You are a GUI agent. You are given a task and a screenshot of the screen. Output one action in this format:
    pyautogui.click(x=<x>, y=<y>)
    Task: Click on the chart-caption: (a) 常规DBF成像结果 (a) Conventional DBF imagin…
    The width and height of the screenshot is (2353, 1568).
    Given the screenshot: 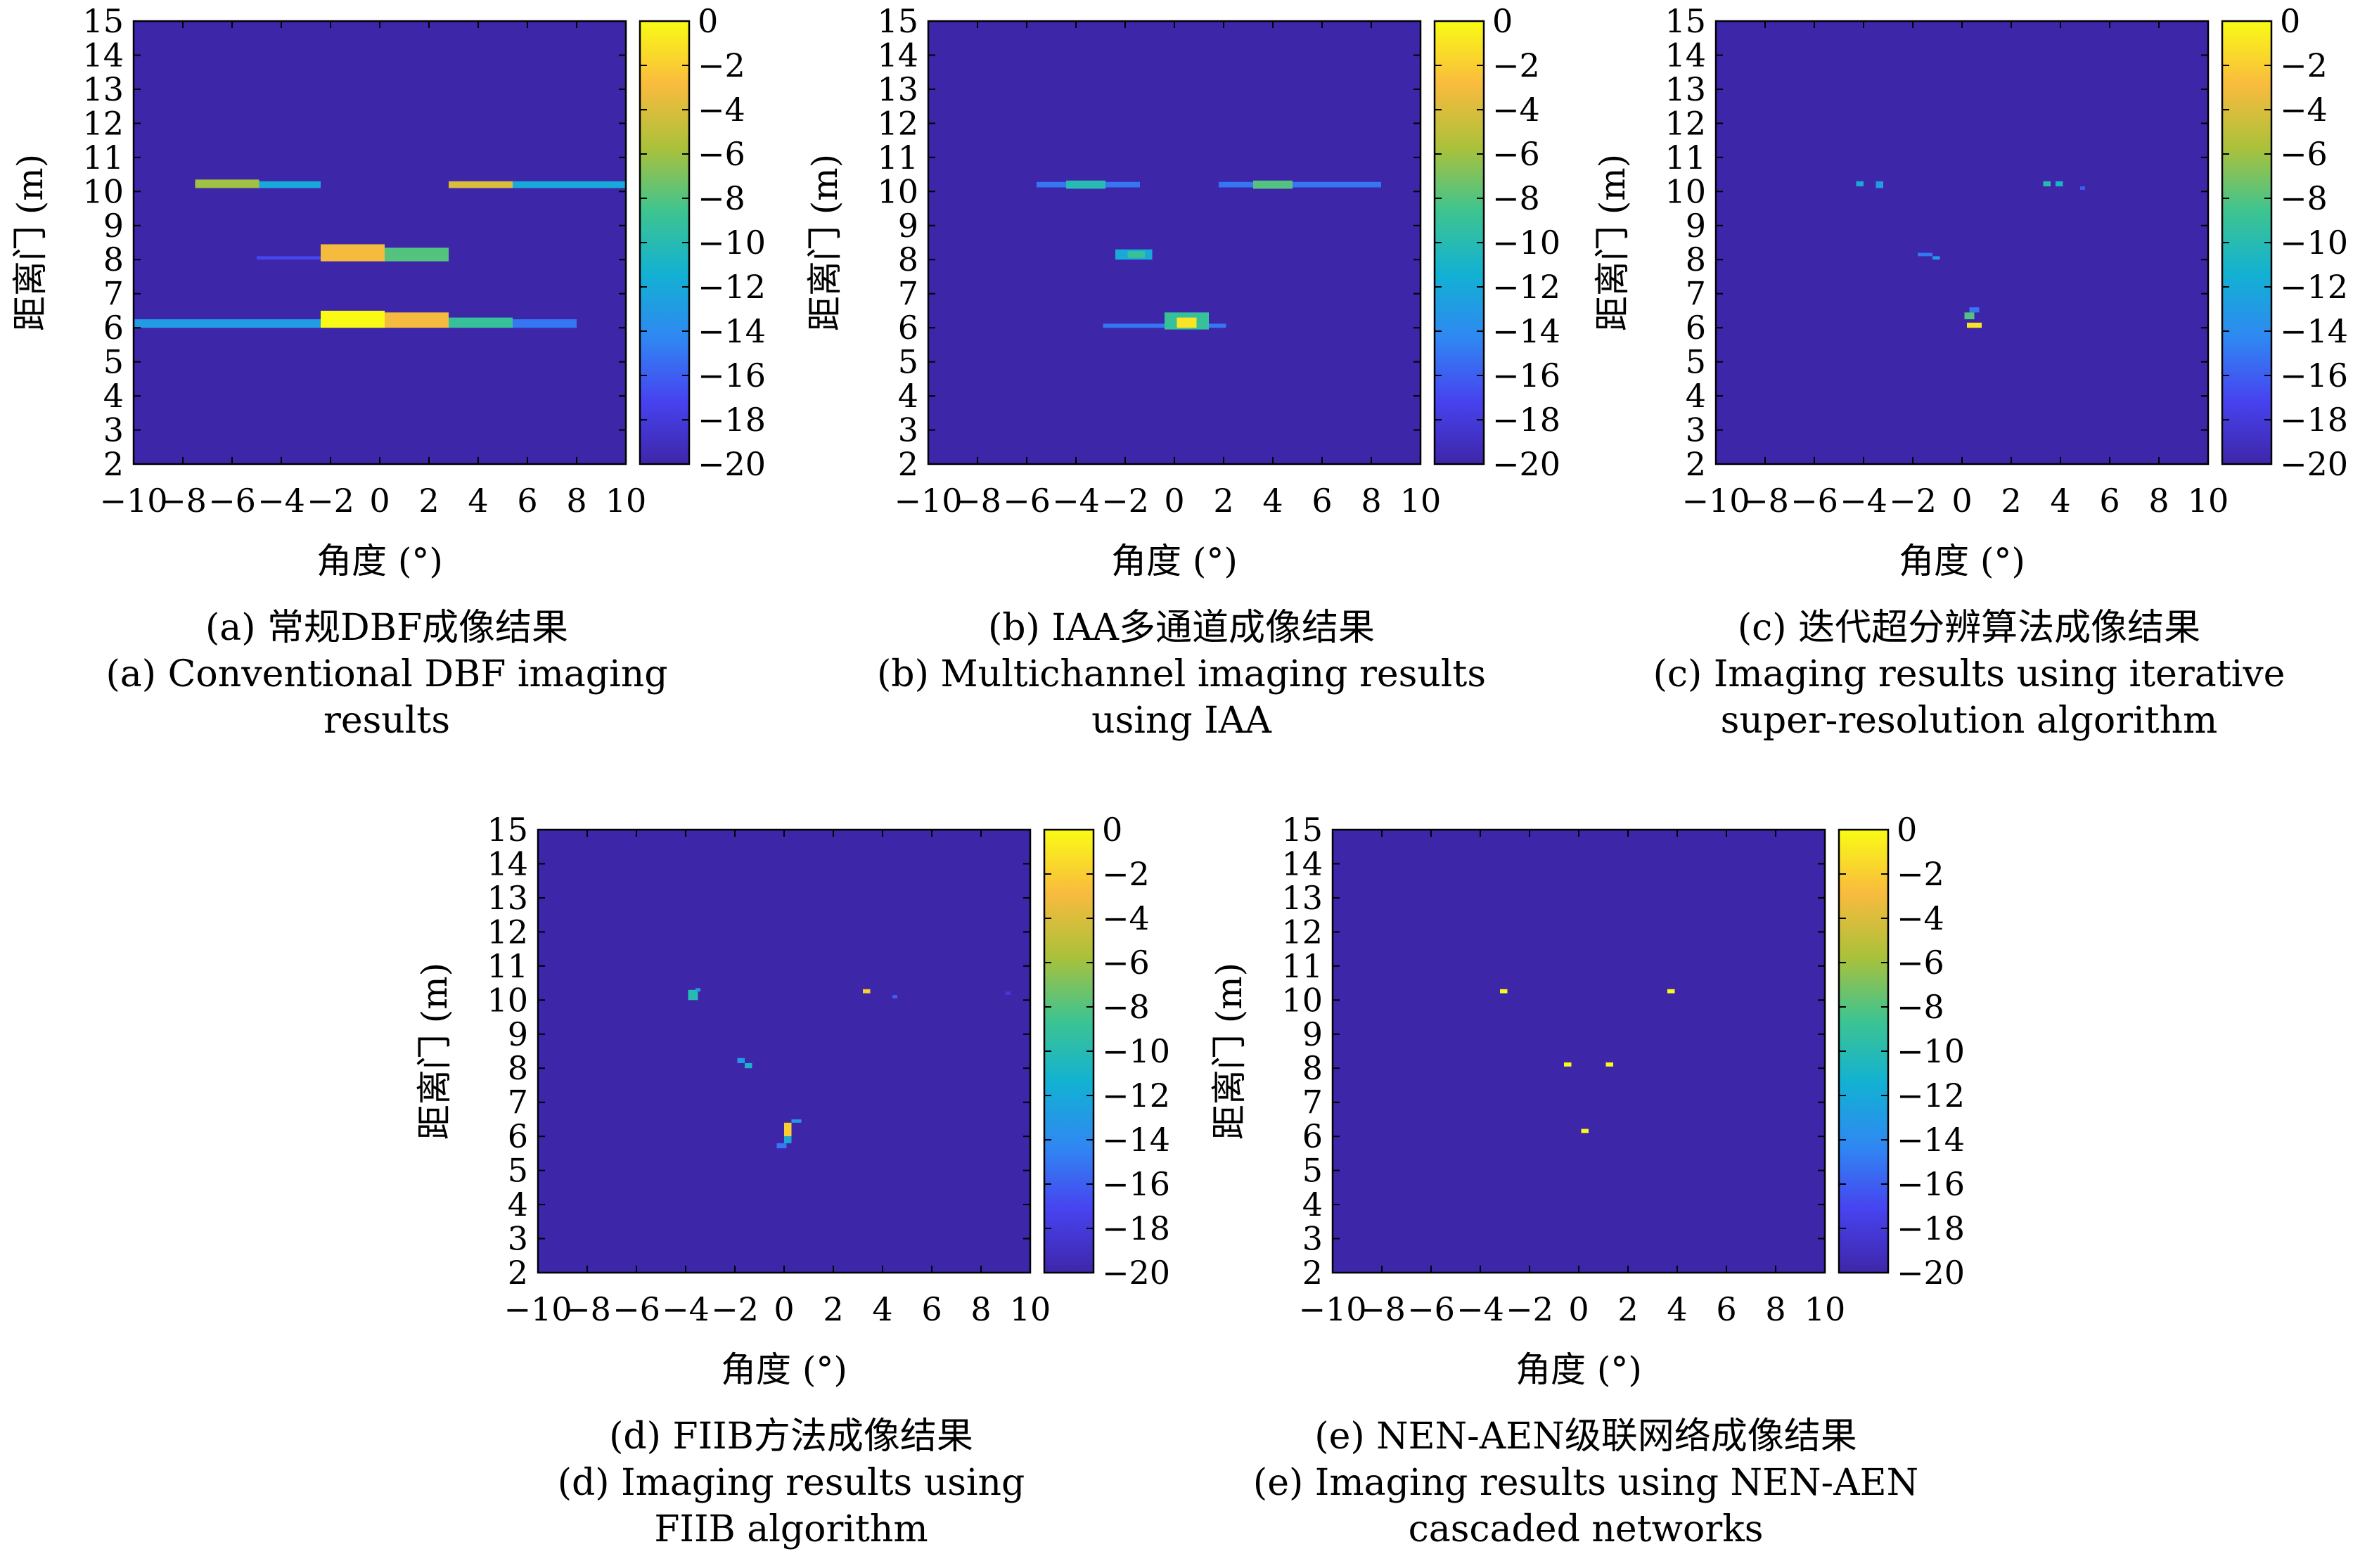 What is the action you would take?
    pyautogui.click(x=387, y=674)
    